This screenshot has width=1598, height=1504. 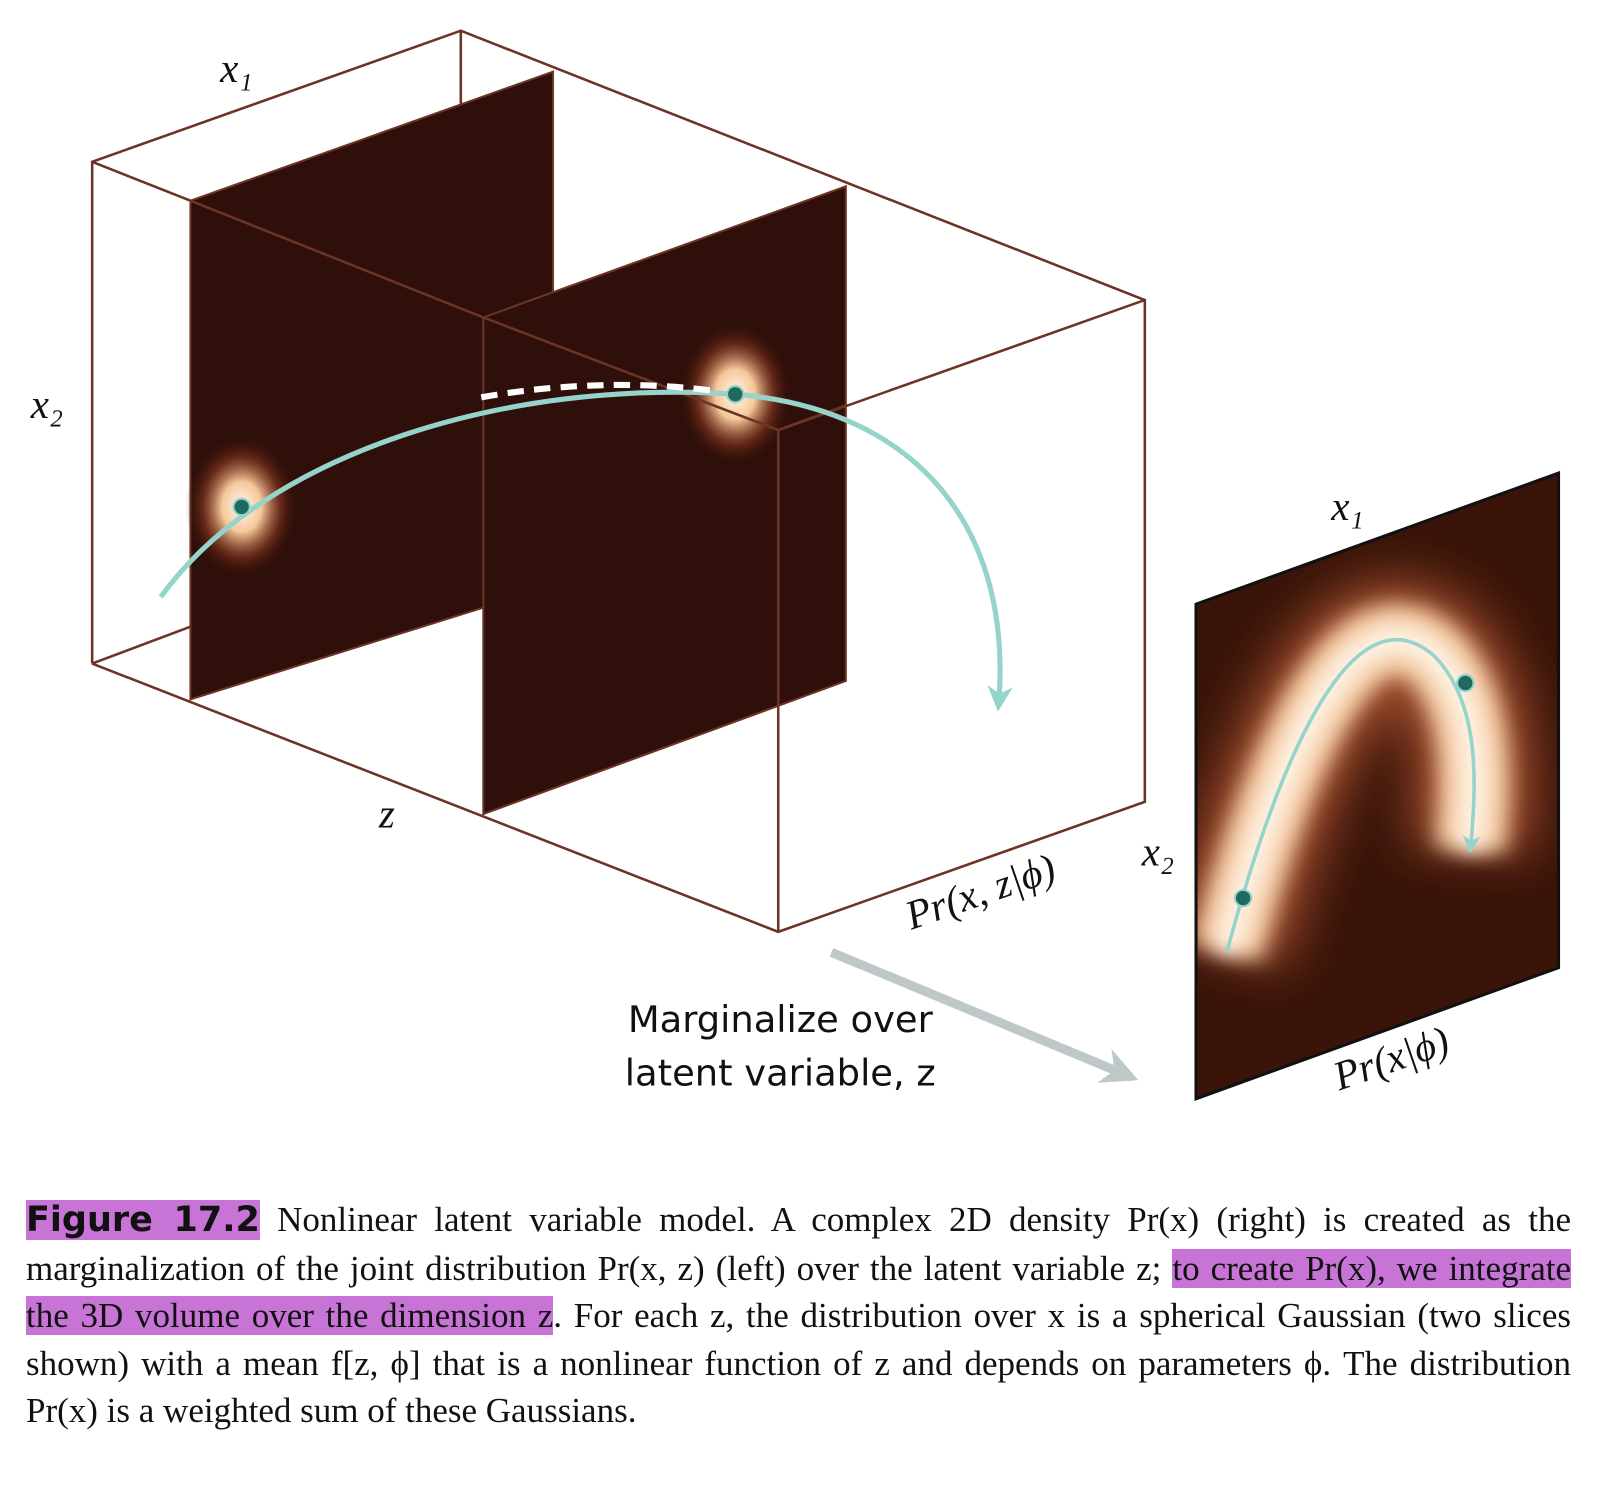 I want to click on arrow-text: Marginalize over, so click(x=781, y=1019).